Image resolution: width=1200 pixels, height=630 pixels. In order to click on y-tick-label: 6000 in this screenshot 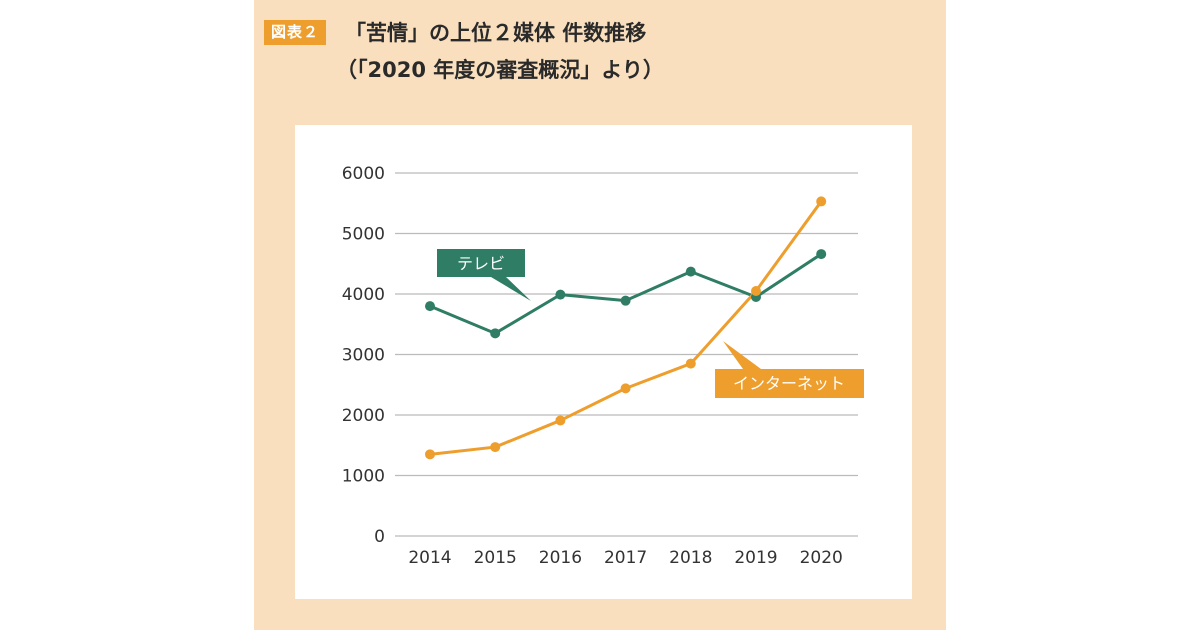, I will do `click(363, 174)`.